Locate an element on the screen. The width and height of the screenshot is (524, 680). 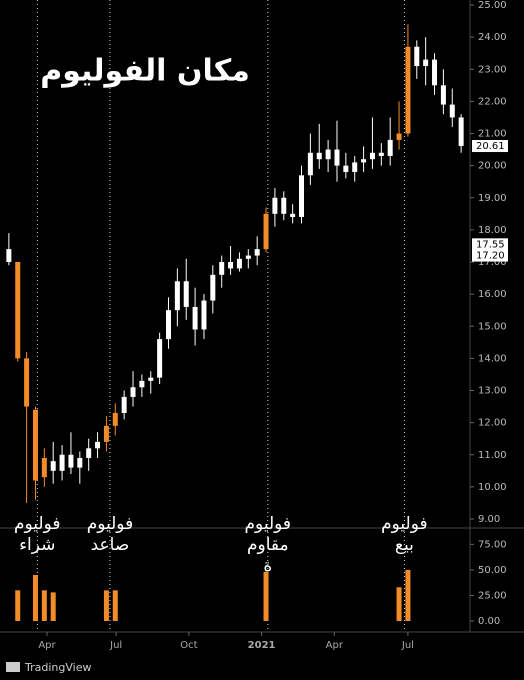
y-tick-label: 20.00 is located at coordinates (492, 166).